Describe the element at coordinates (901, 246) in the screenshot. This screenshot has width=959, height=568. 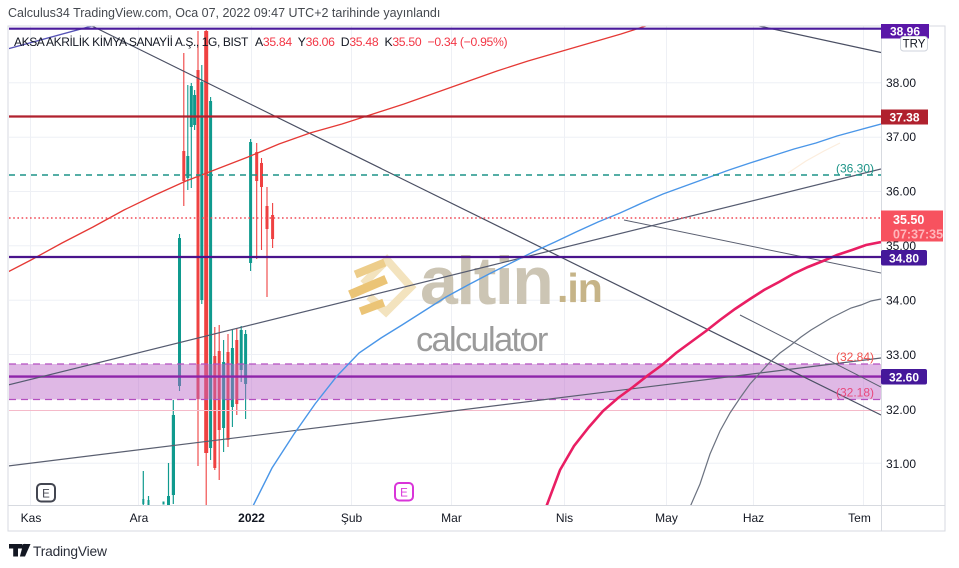
I see `svg-text: 35.00` at that location.